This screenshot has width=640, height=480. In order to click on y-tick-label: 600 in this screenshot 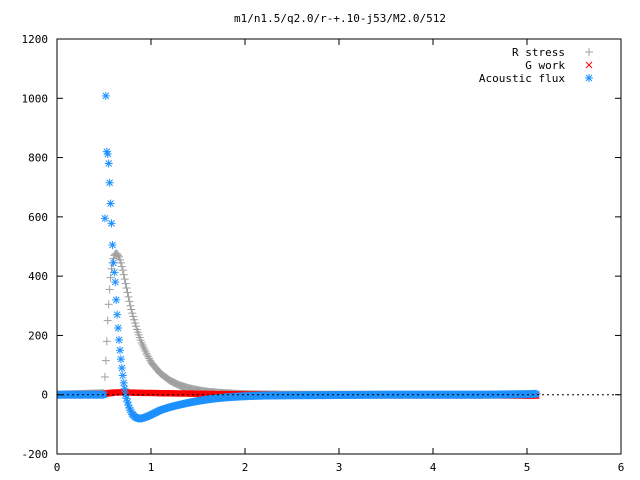, I will do `click(38, 217)`.